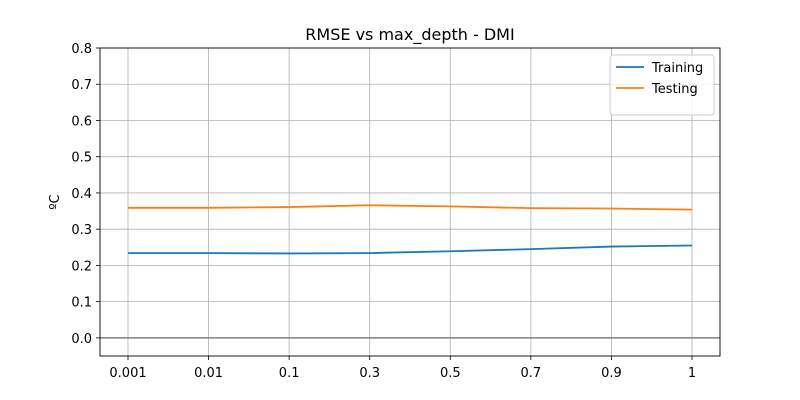 The width and height of the screenshot is (800, 400). Describe the element at coordinates (450, 373) in the screenshot. I see `x-tick-label: 0.5` at that location.